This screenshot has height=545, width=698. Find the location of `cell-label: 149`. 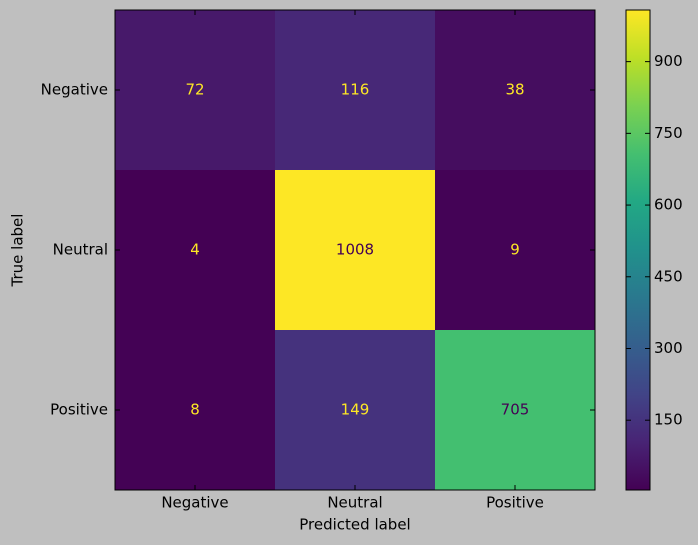

cell-label: 149 is located at coordinates (355, 410).